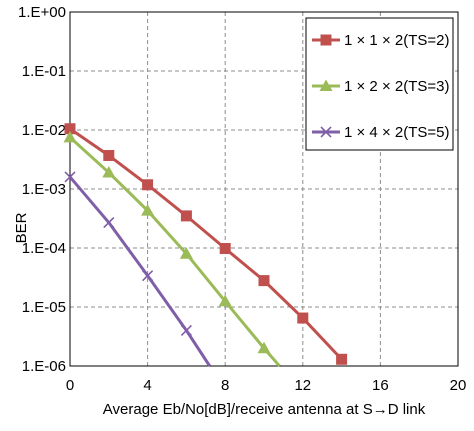 The image size is (474, 431). Describe the element at coordinates (44, 71) in the screenshot. I see `y-tick-label: 1.E-01` at that location.